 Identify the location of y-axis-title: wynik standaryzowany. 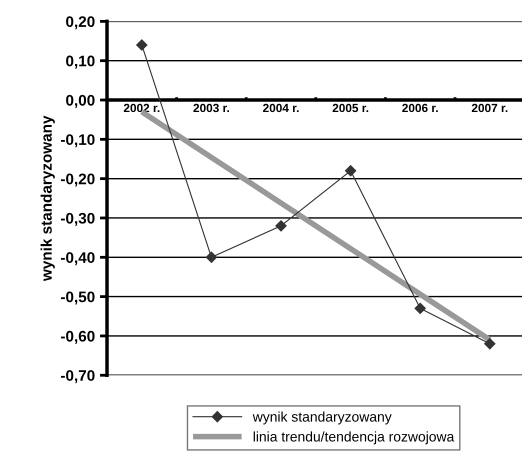
(47, 199).